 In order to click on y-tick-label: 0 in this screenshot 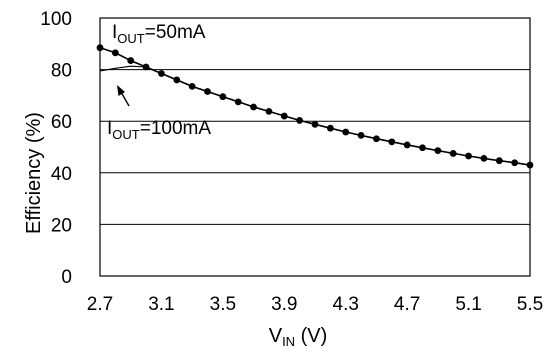, I will do `click(66, 277)`.